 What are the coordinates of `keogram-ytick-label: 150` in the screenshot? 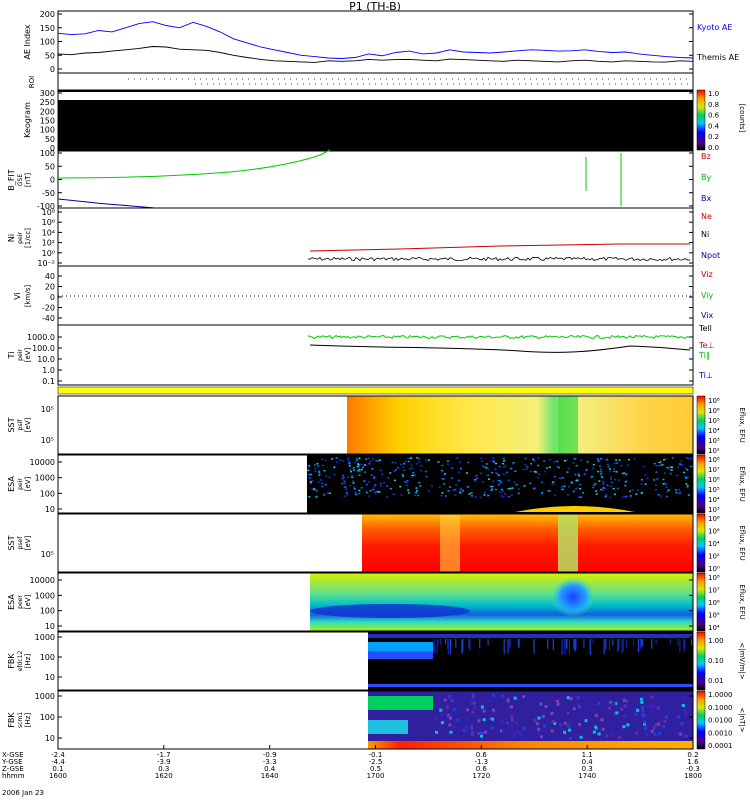 It's located at (47, 121).